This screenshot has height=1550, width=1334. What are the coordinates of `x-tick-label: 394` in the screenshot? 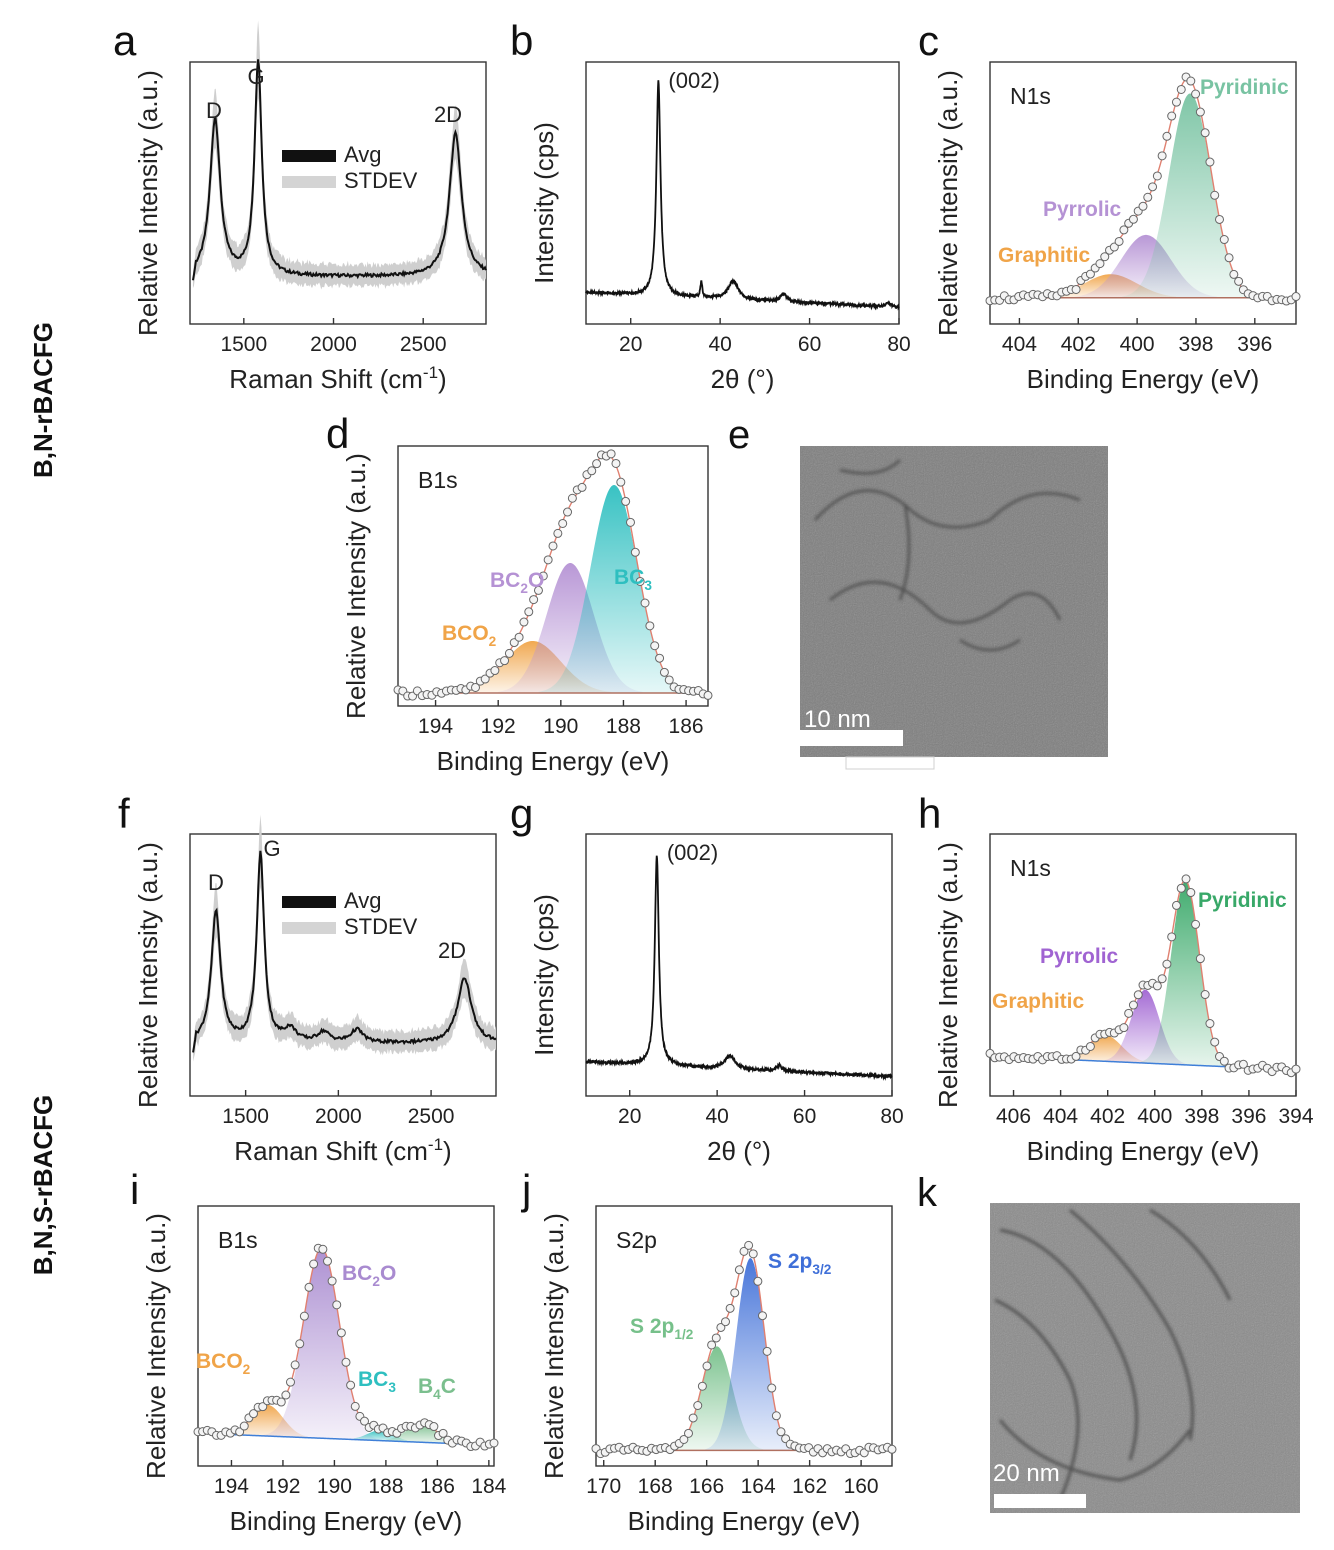 It's located at (1295, 1116).